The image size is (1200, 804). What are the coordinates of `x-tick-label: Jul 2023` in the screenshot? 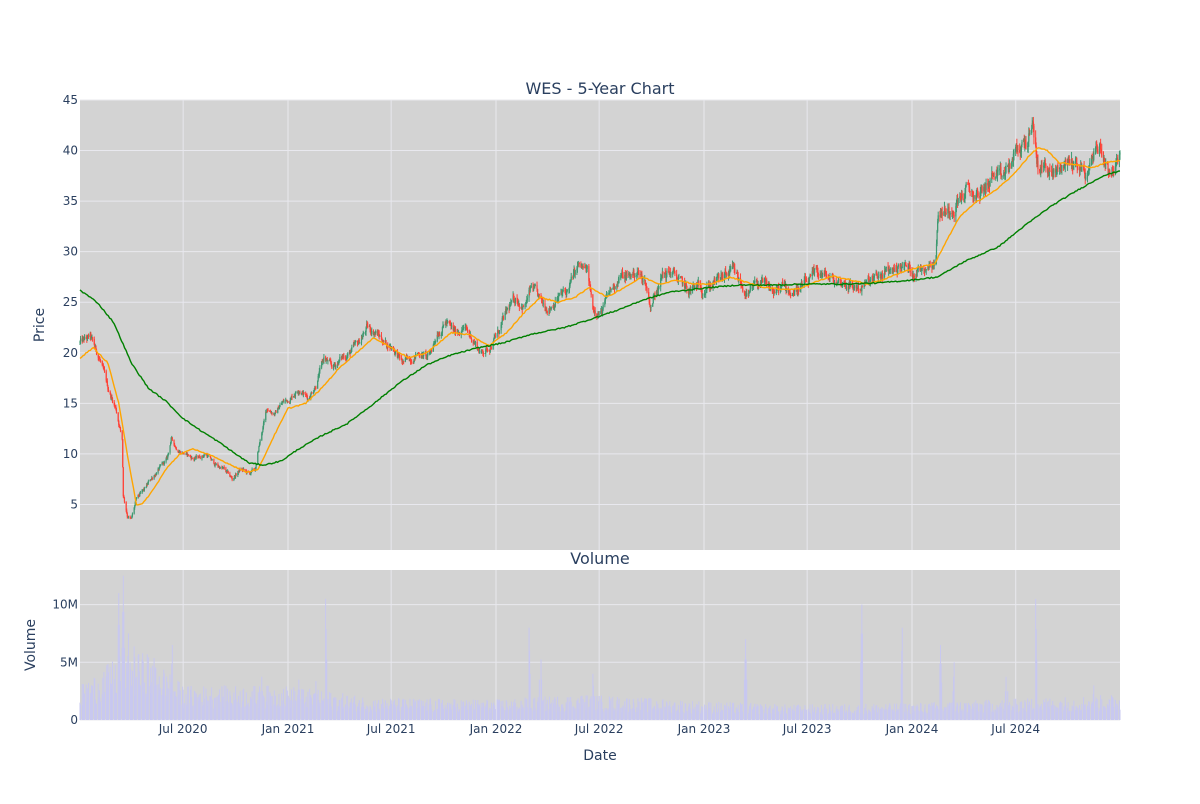 It's located at (807, 729).